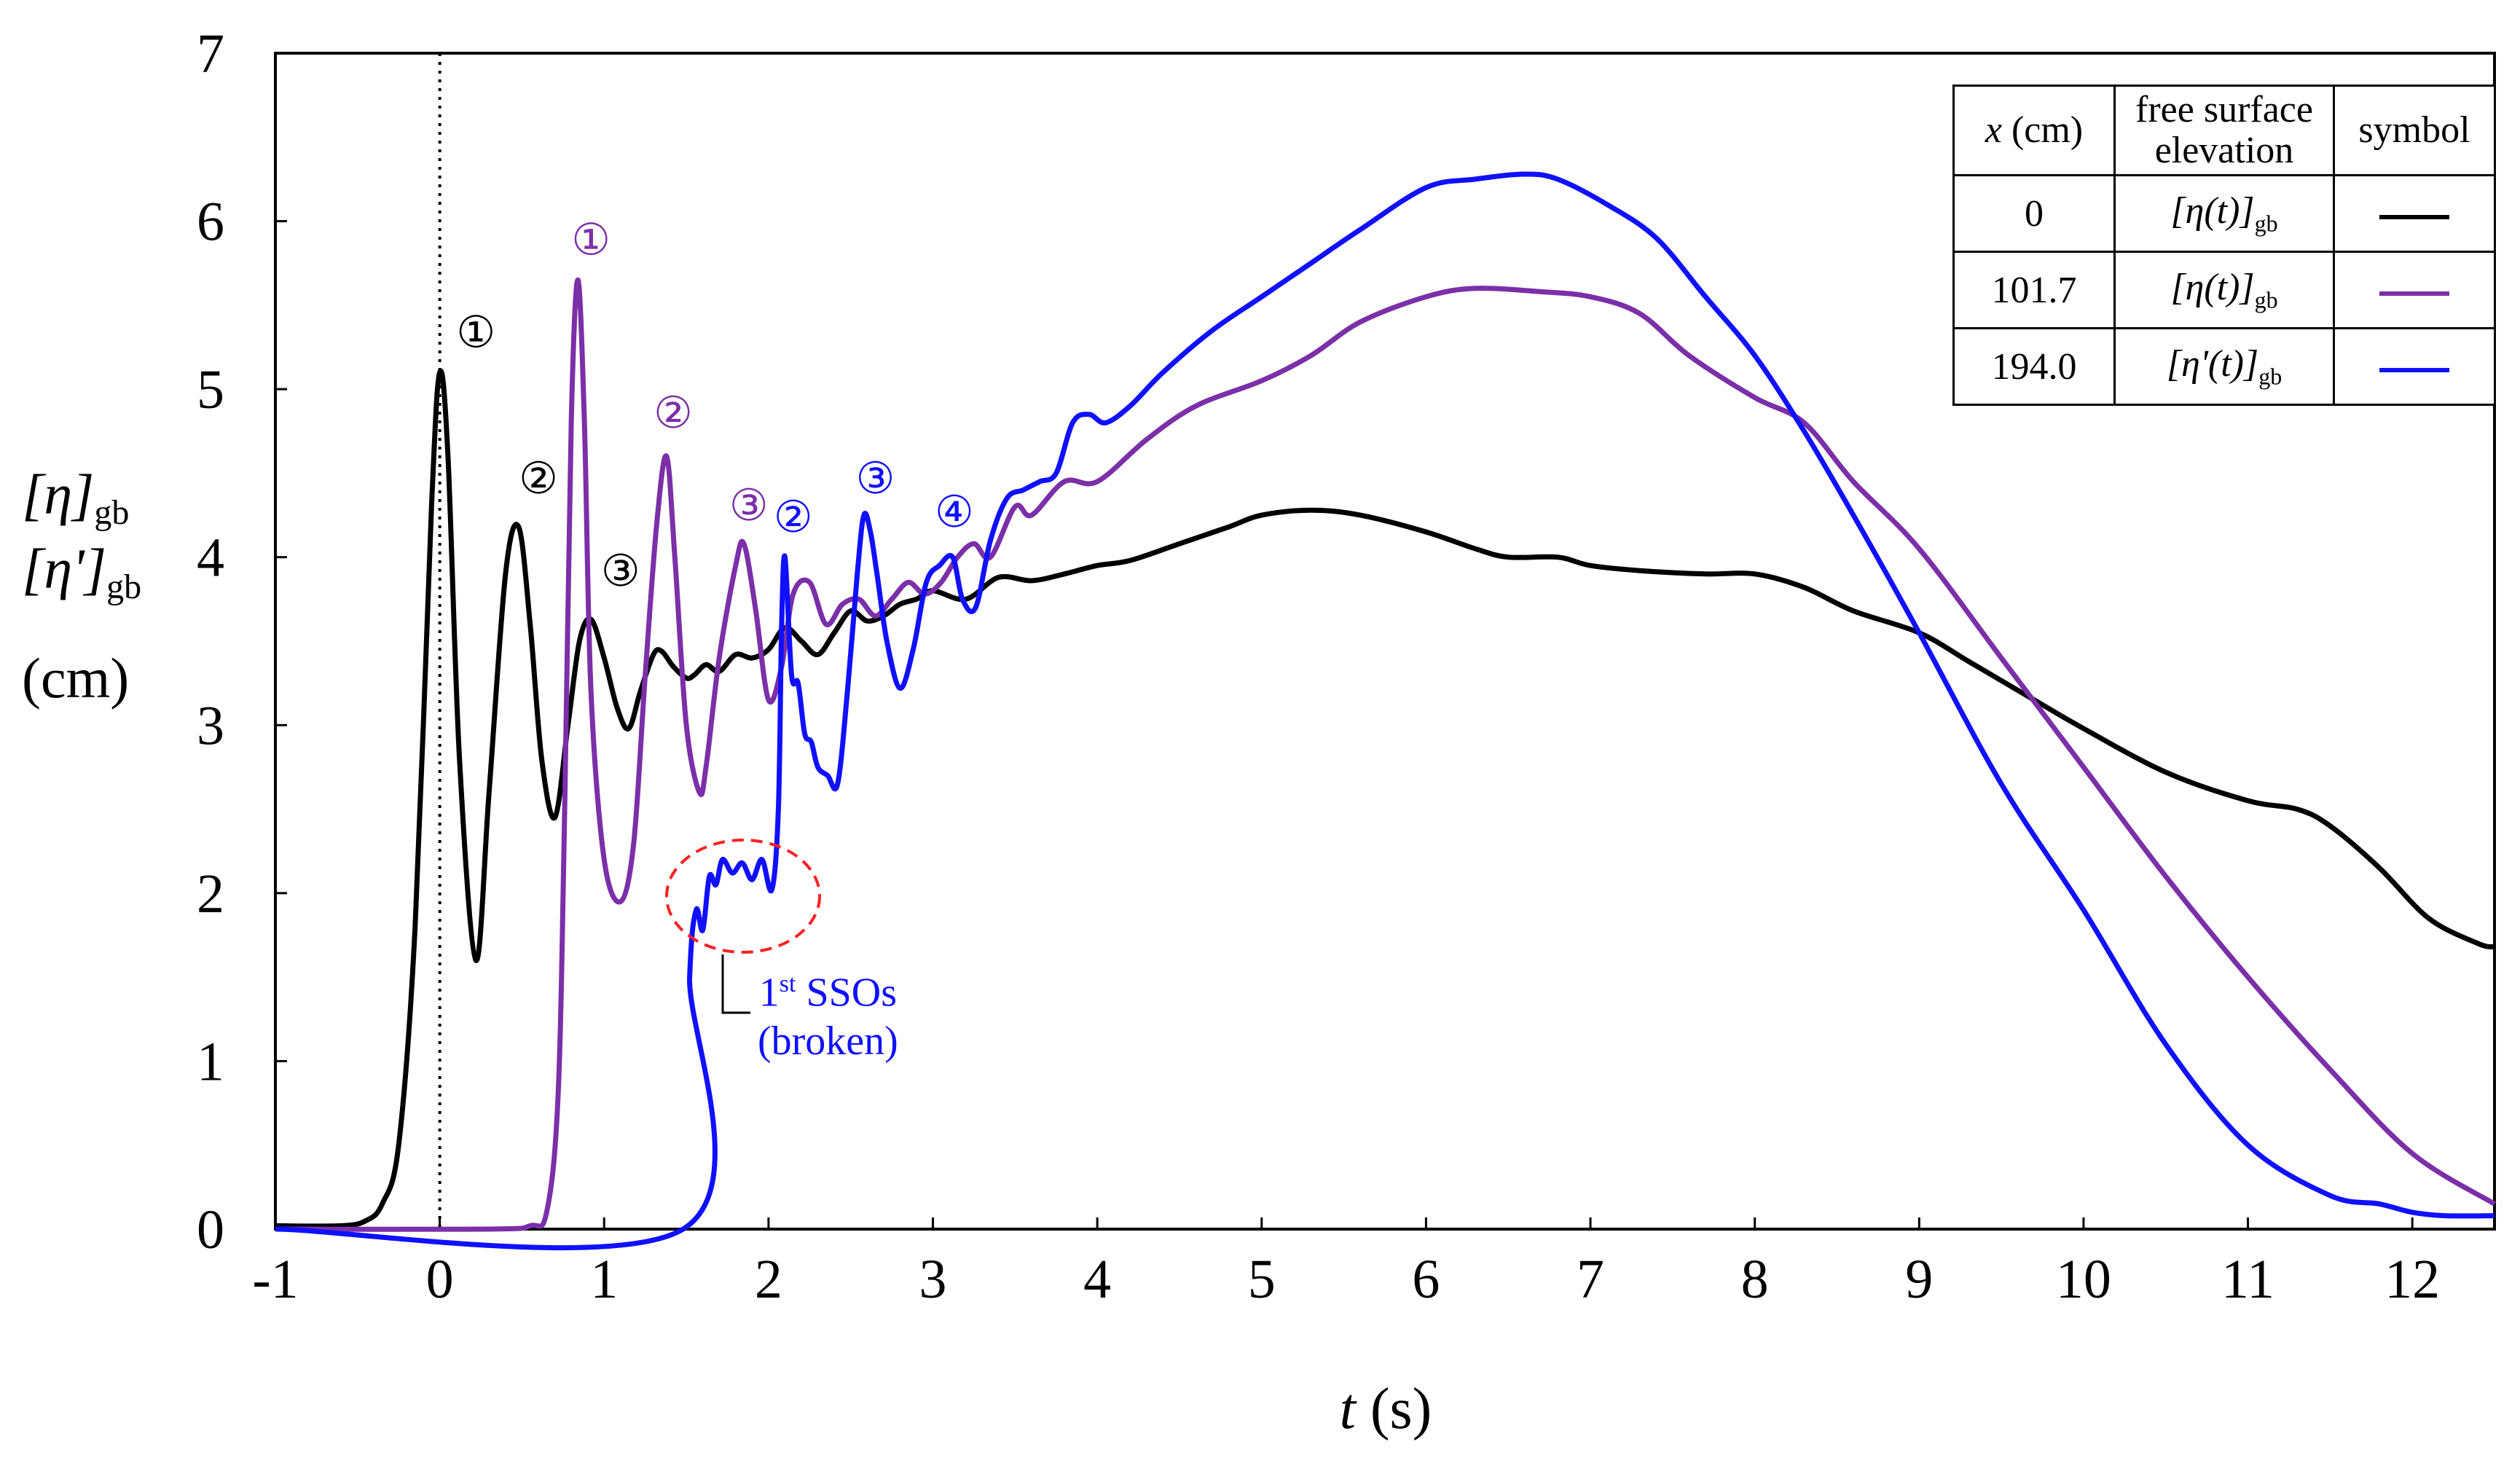 The height and width of the screenshot is (1471, 2520). Describe the element at coordinates (211, 390) in the screenshot. I see `y-tick-label: 5` at that location.